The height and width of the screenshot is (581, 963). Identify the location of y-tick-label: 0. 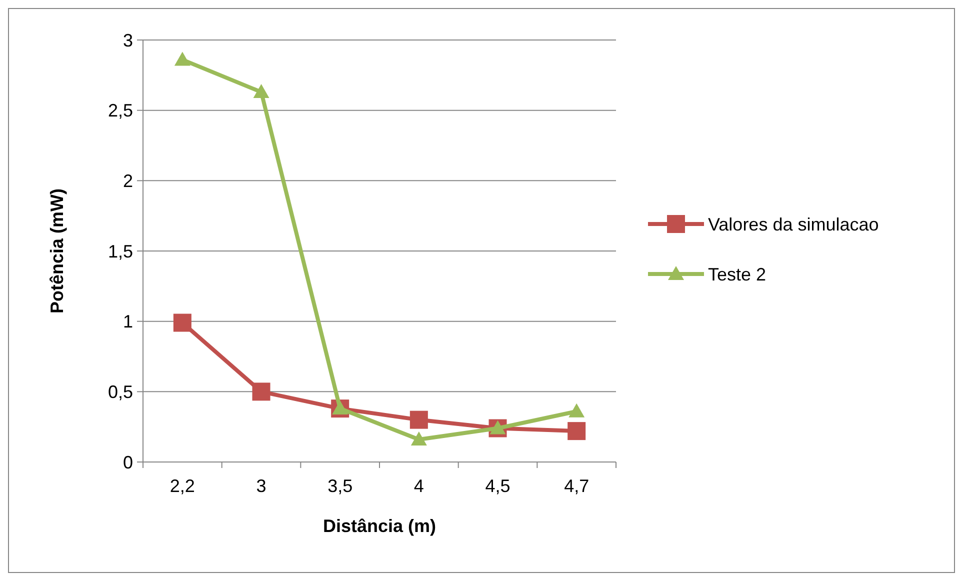
(127, 462).